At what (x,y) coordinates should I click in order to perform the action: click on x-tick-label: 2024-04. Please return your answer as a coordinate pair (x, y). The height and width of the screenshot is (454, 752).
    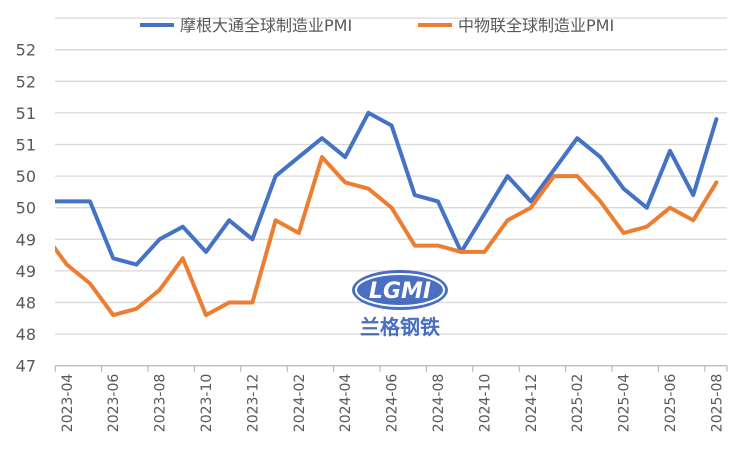
    Looking at the image, I should click on (346, 403).